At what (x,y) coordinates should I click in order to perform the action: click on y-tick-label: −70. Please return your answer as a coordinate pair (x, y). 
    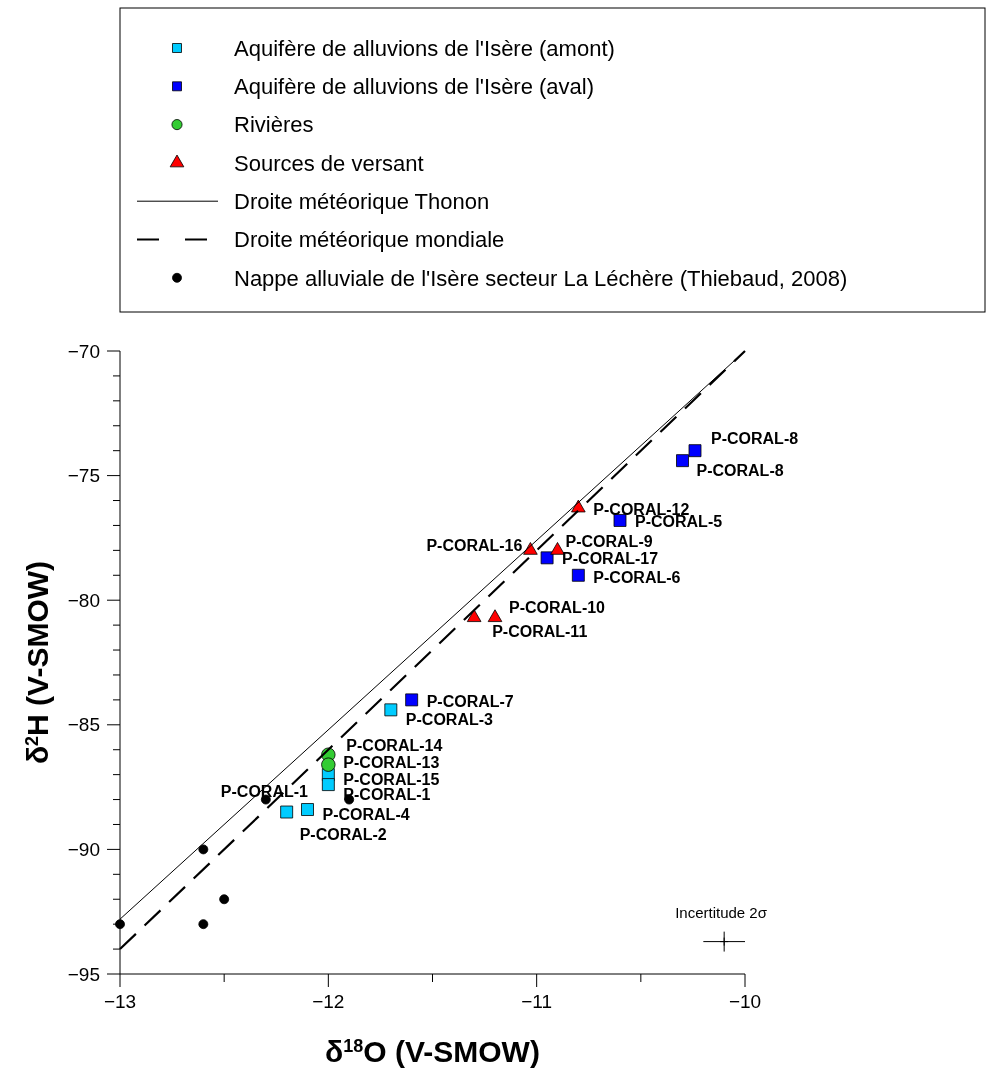
    Looking at the image, I should click on (83, 351).